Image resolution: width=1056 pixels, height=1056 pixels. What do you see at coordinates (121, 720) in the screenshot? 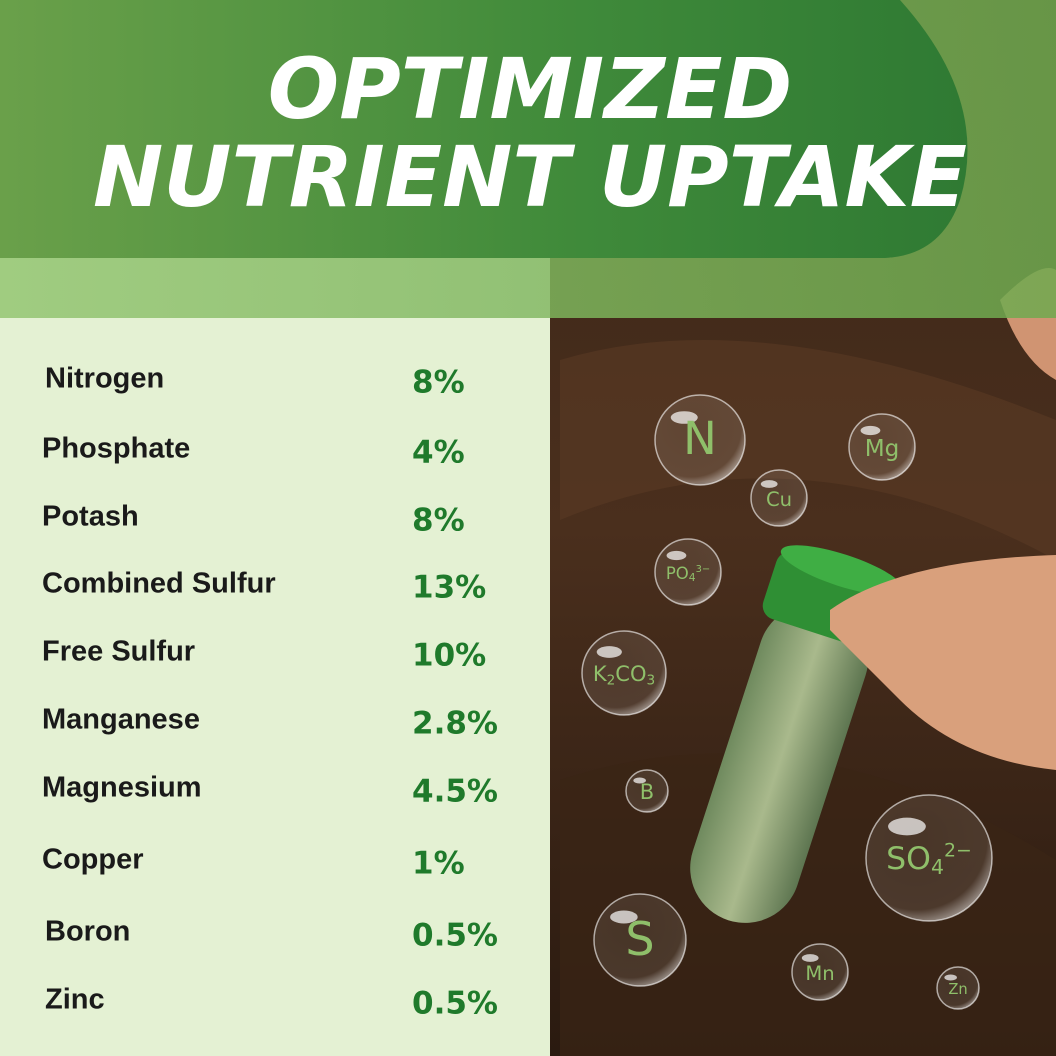
I see `nutrient-name: Manganese` at bounding box center [121, 720].